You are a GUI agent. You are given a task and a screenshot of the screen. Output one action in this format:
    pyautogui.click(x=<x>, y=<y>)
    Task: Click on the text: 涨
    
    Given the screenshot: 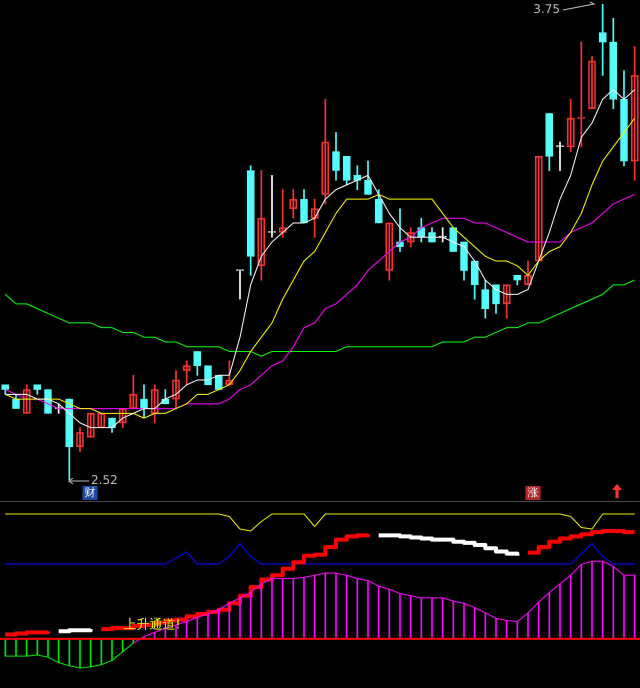 What is the action you would take?
    pyautogui.click(x=533, y=492)
    